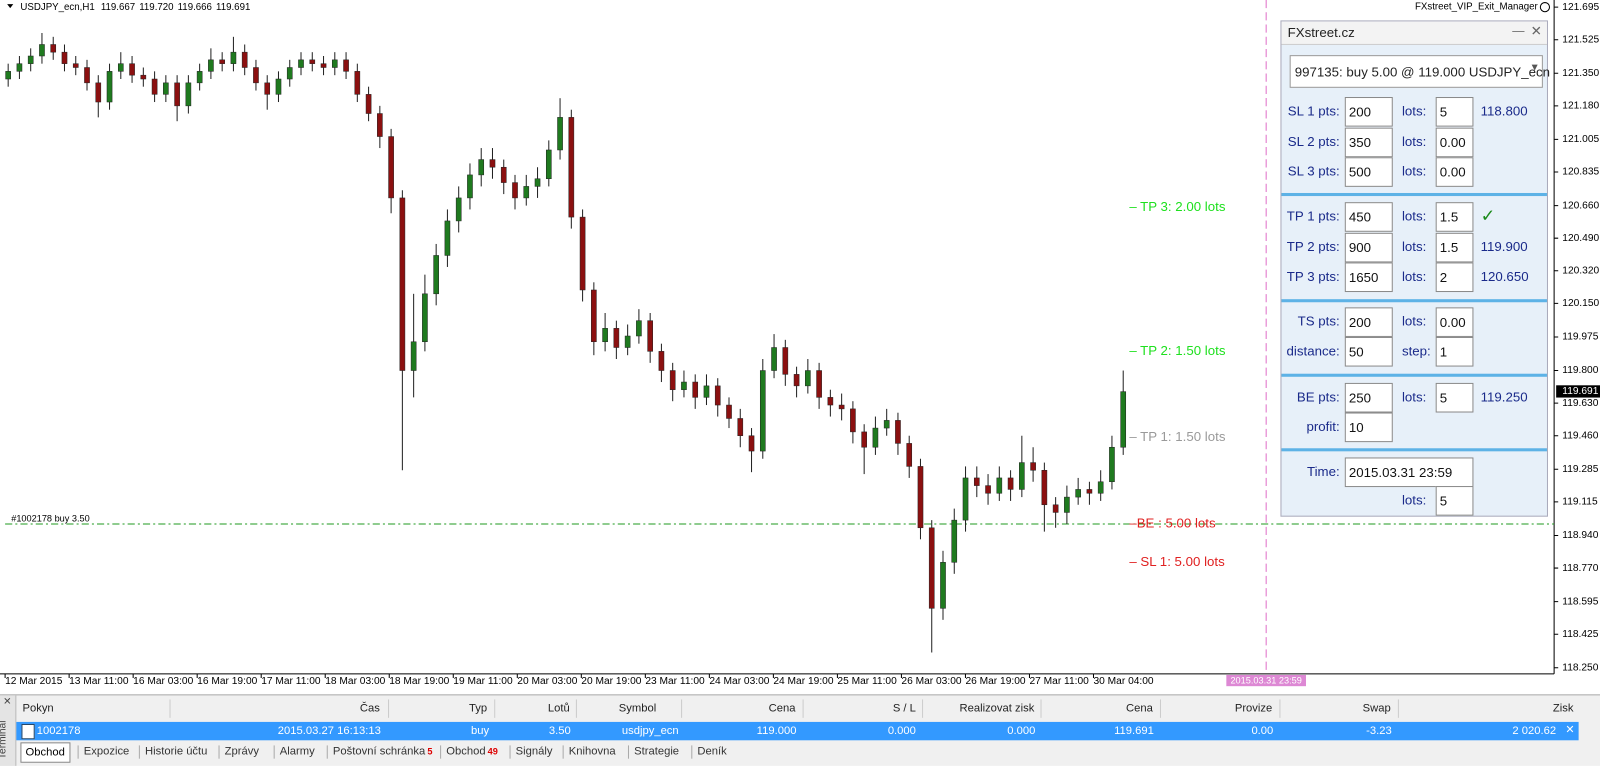  Describe the element at coordinates (1368, 427) in the screenshot. I see `points-input: 10` at that location.